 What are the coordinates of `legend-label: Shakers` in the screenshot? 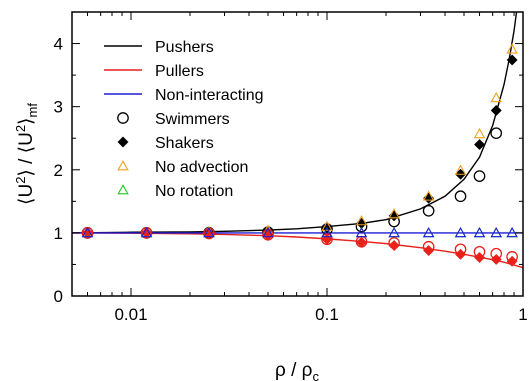 It's located at (184, 143).